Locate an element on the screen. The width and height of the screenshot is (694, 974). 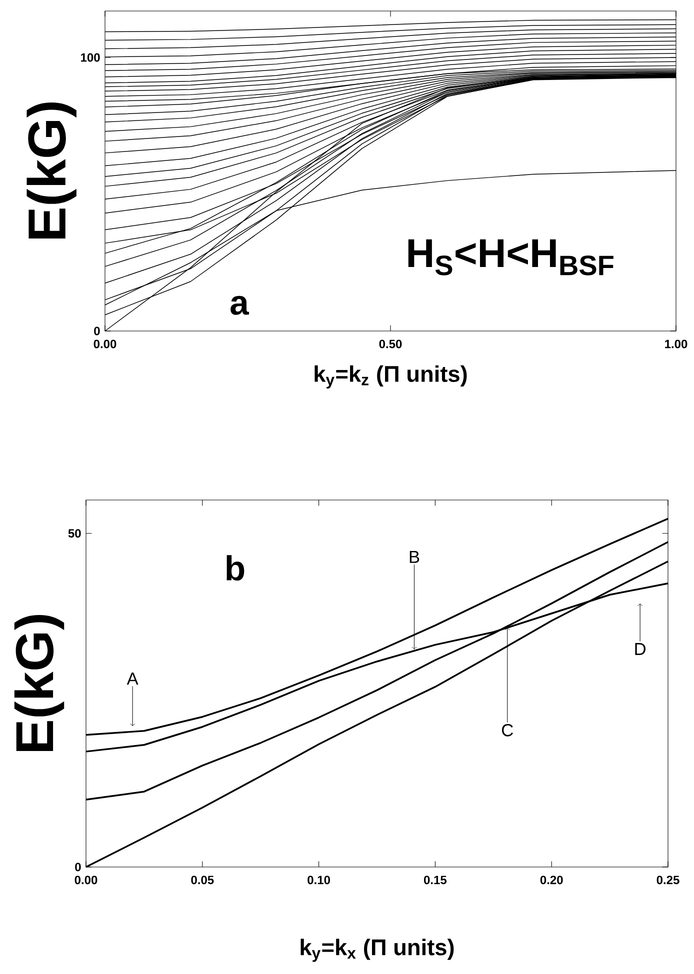
x-axis-title: k$_{y}$=k$_{x}$ (Π units) is located at coordinates (377, 950).